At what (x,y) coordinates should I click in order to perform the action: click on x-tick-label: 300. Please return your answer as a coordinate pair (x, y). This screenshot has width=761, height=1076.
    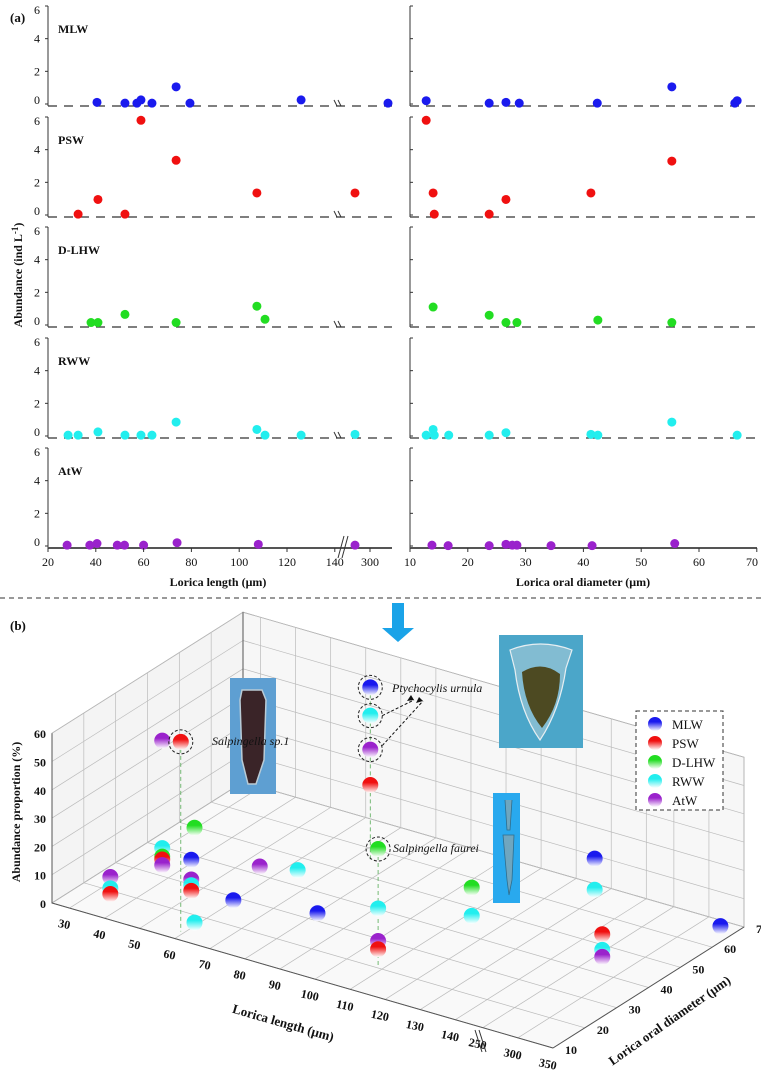
    Looking at the image, I should click on (370, 562).